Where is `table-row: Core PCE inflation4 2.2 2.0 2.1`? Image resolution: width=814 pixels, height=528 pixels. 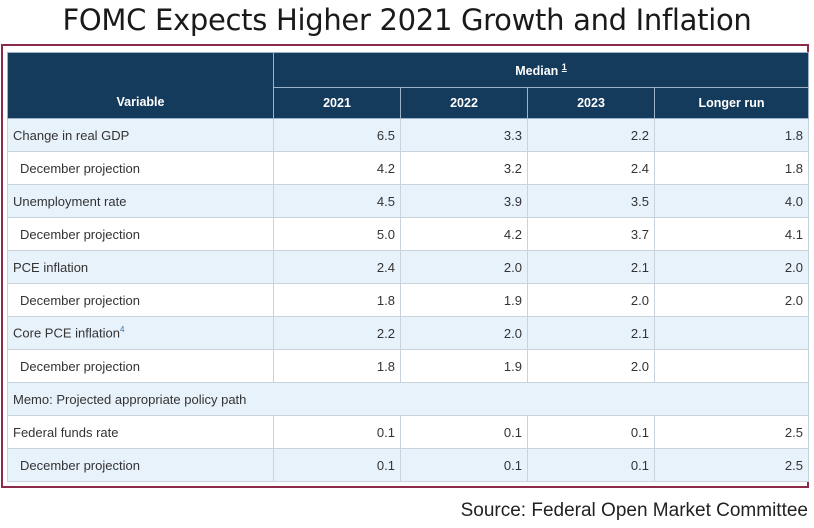
table-row: Core PCE inflation4 2.2 2.0 2.1 is located at coordinates (408, 333).